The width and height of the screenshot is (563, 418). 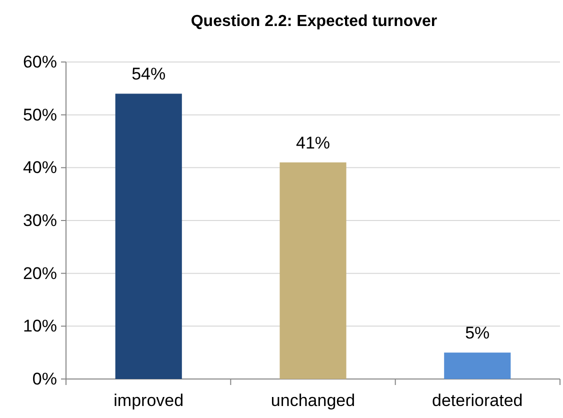 What do you see at coordinates (39, 220) in the screenshot?
I see `y-tick-label: 30%` at bounding box center [39, 220].